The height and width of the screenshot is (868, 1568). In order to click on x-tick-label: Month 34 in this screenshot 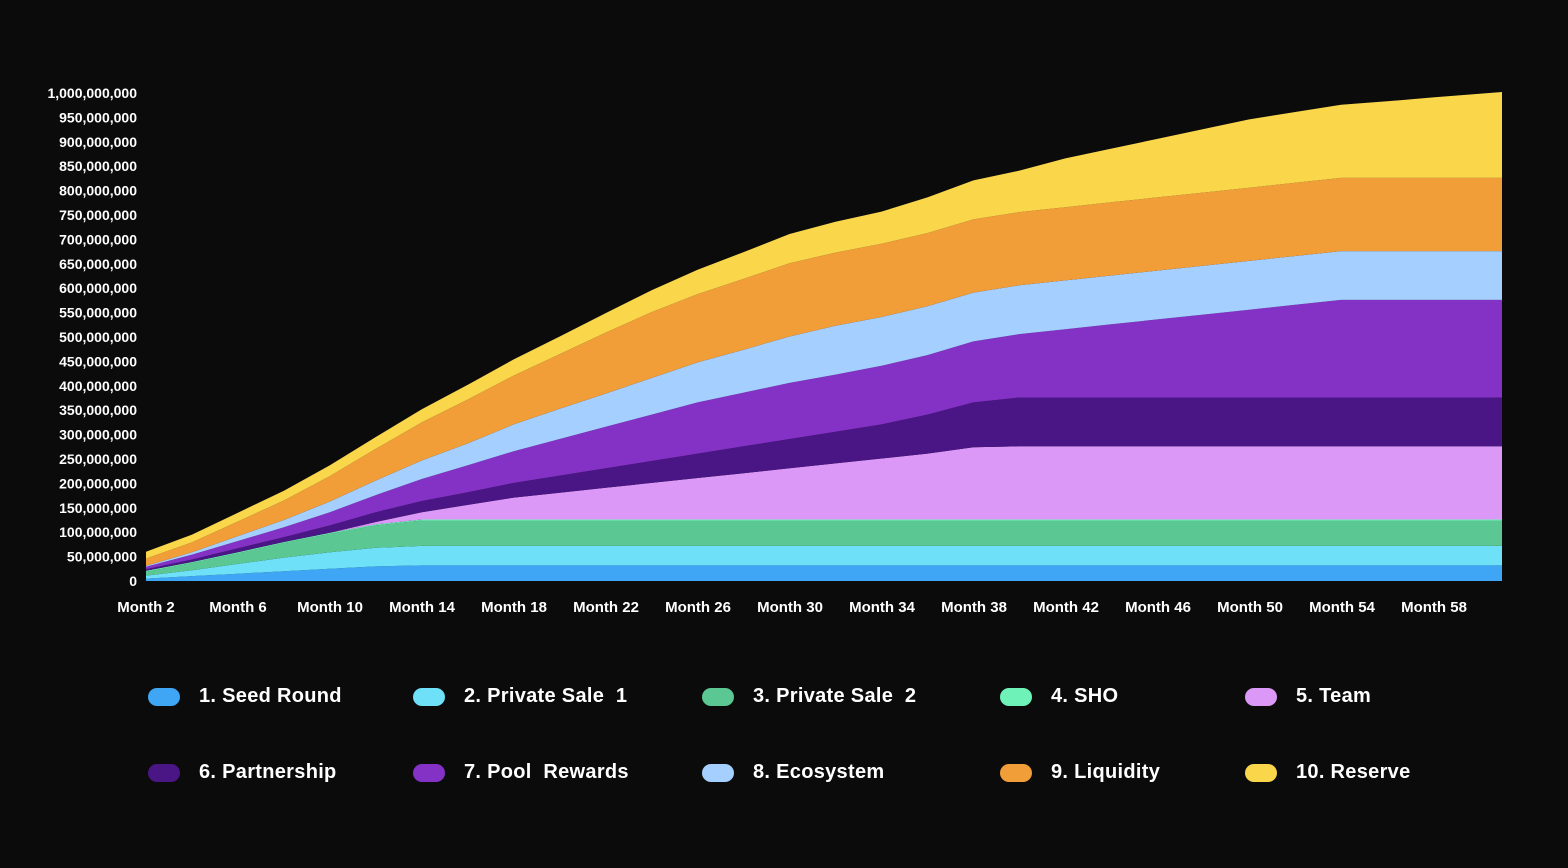, I will do `click(882, 607)`.